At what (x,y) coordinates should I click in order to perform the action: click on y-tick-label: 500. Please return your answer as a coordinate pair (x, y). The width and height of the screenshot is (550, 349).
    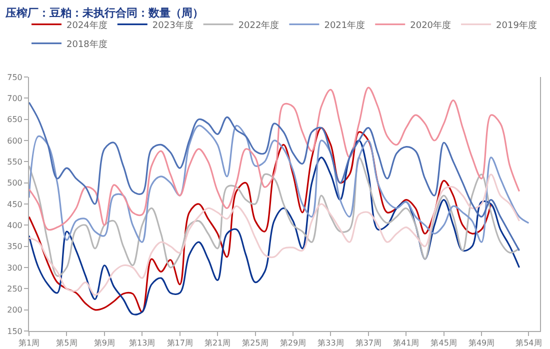
    Looking at the image, I should click on (14, 183).